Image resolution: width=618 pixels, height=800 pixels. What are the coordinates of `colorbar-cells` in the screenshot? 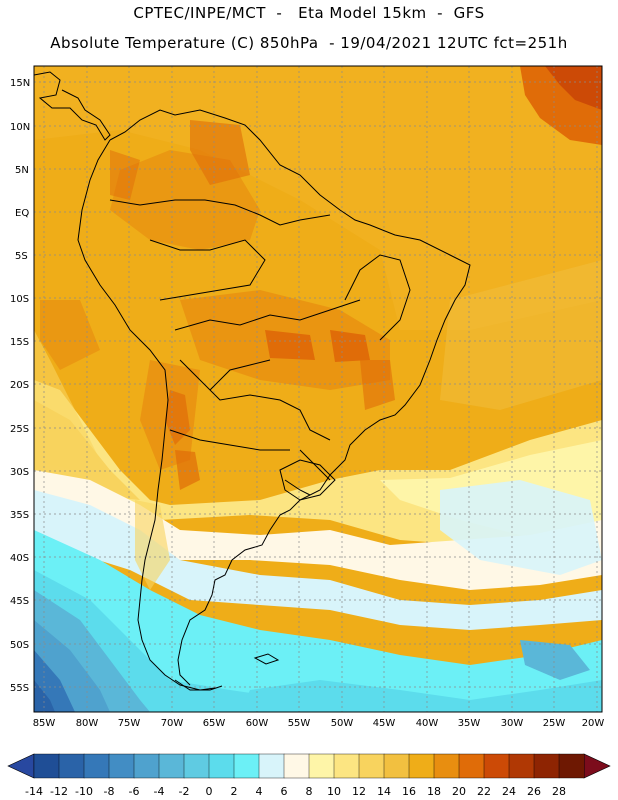 It's located at (309, 766).